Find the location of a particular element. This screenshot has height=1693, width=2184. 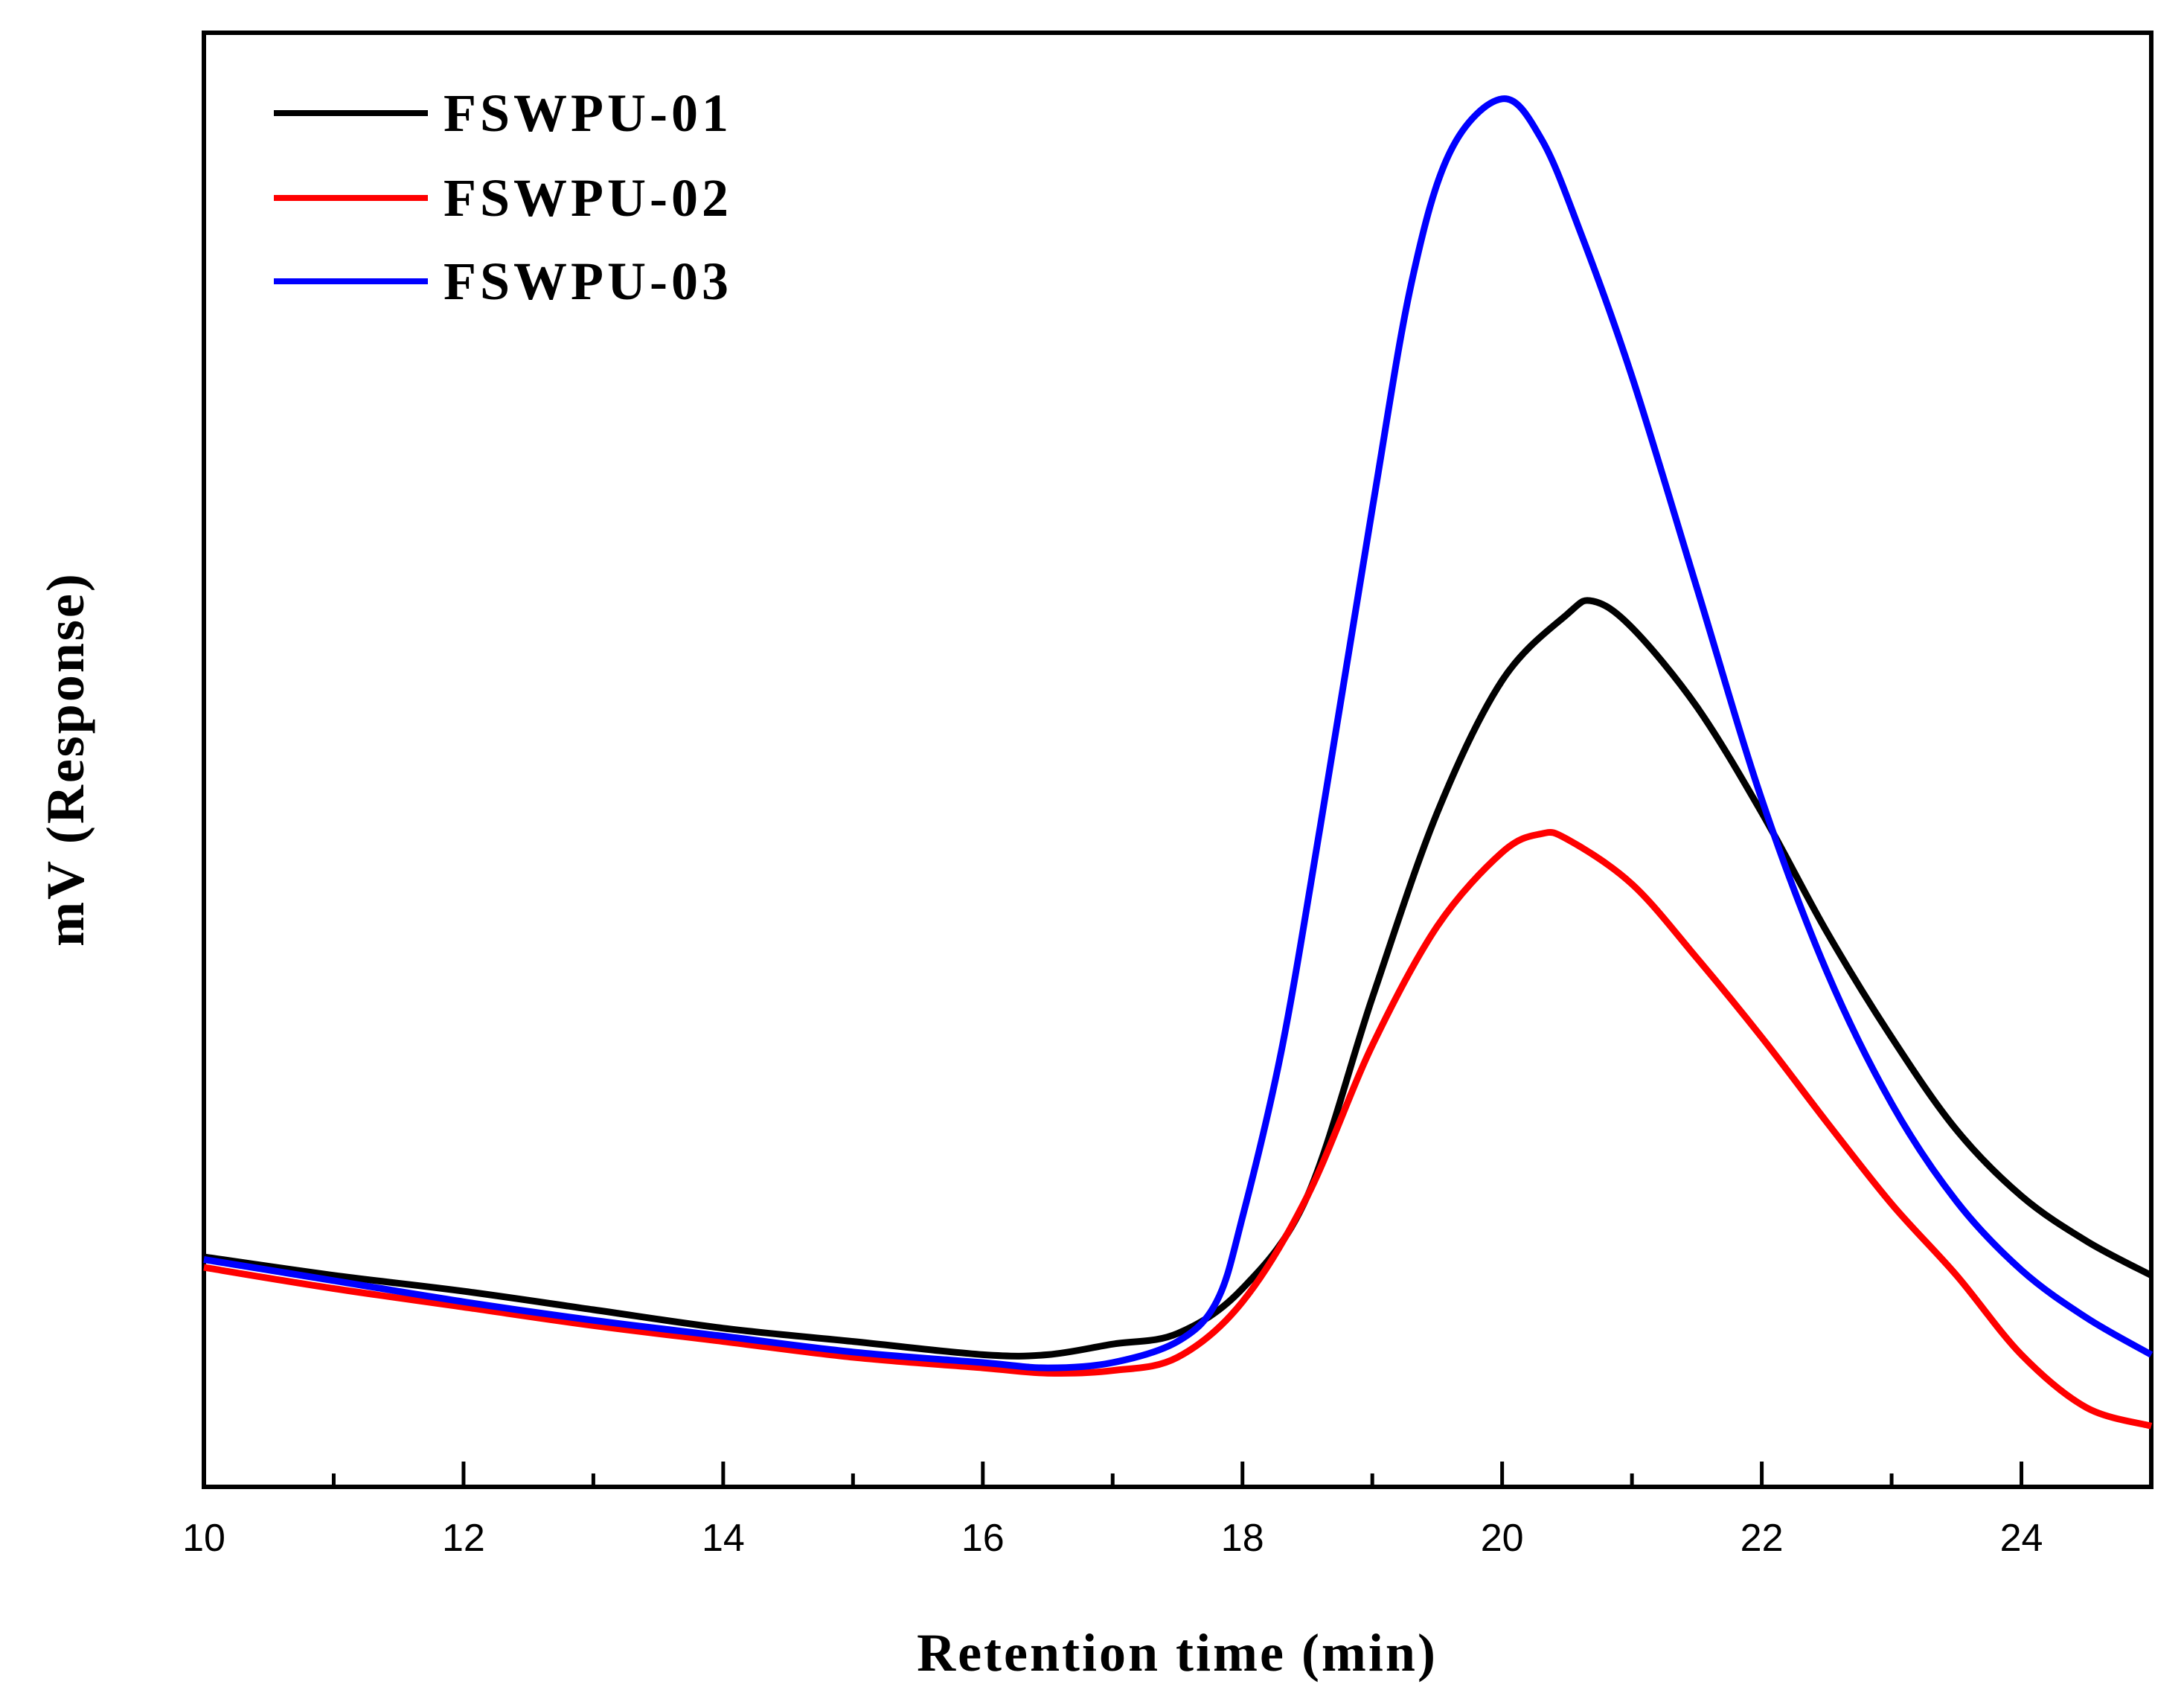

x-tick-label: 22 is located at coordinates (1762, 1539).